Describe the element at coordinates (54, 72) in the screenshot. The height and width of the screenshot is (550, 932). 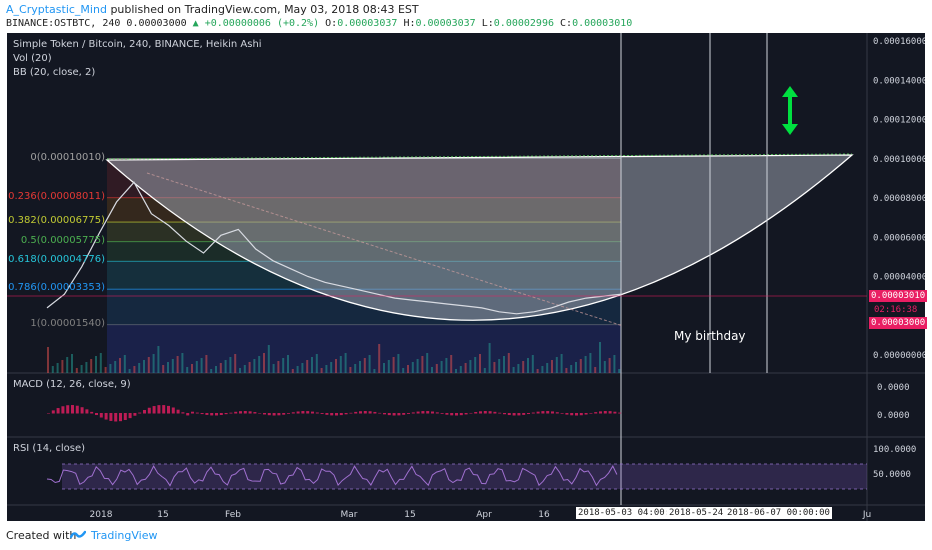
I see `bb-legend: BB (20, close, 2)` at that location.